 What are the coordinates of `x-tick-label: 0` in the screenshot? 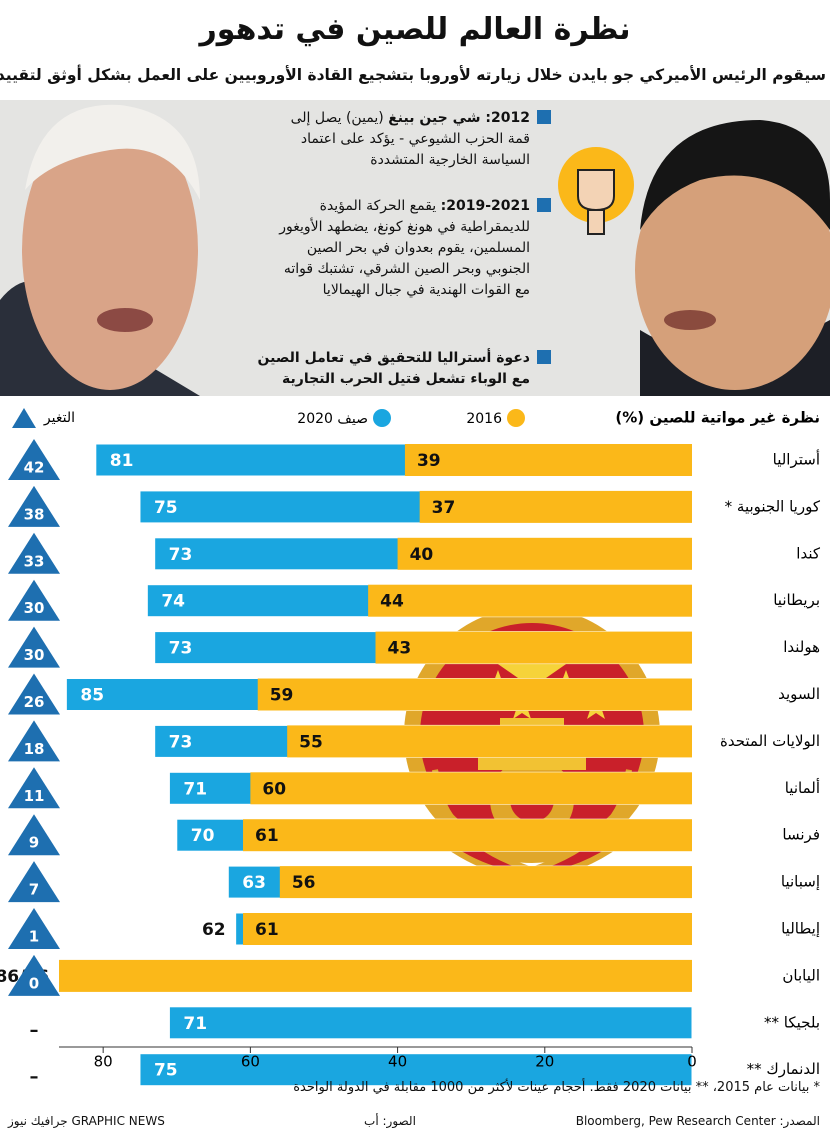 It's located at (692, 1062).